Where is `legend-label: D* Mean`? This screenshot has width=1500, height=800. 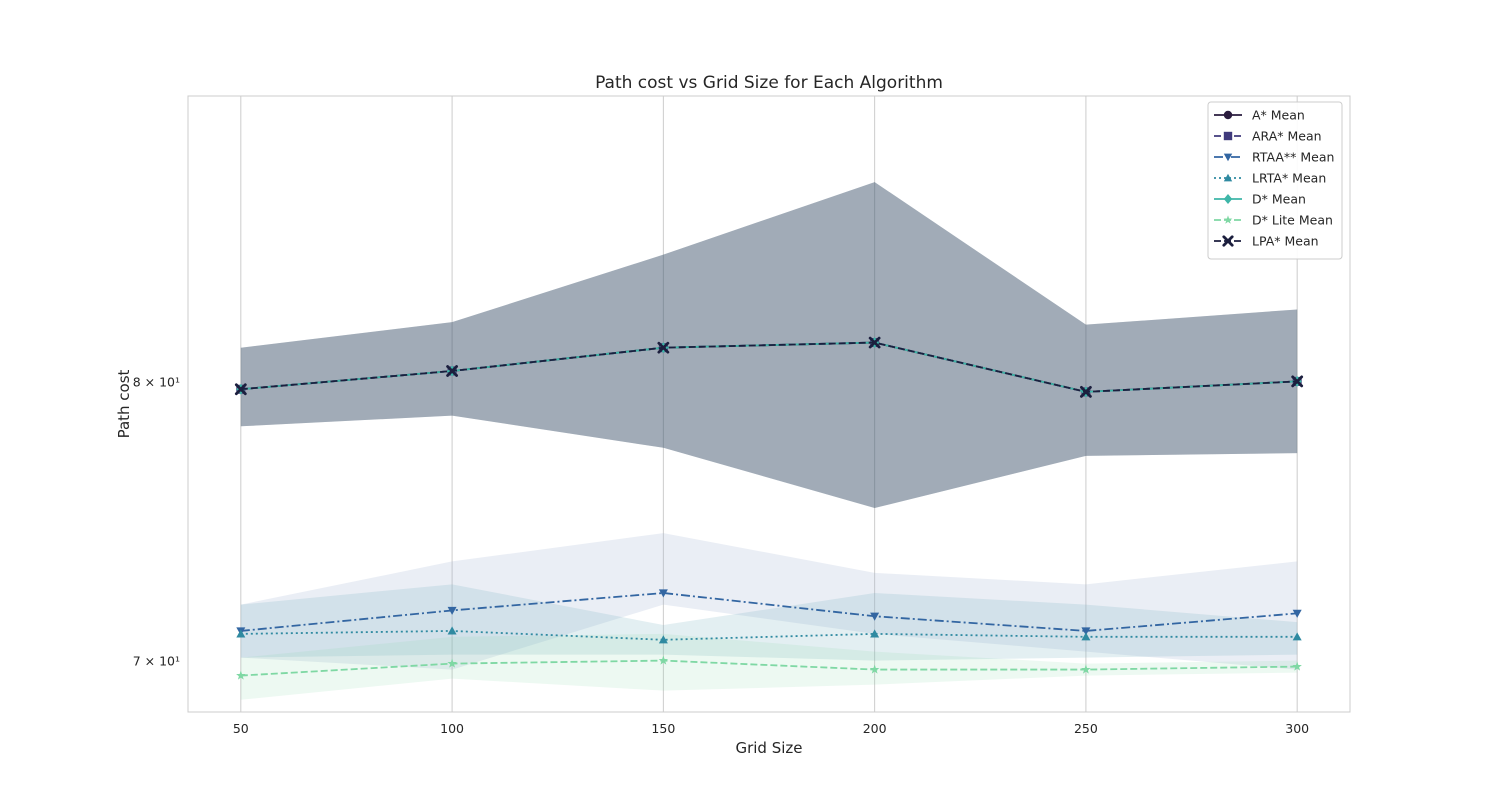 legend-label: D* Mean is located at coordinates (1279, 199).